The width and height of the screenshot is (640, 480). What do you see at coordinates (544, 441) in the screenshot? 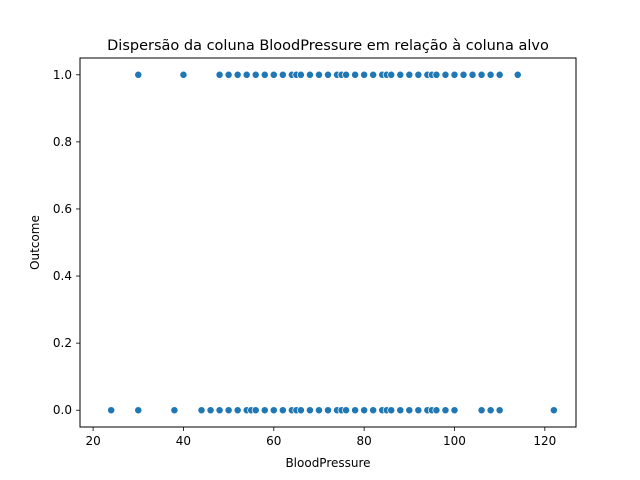
I see `x-tick-label: 120` at bounding box center [544, 441].